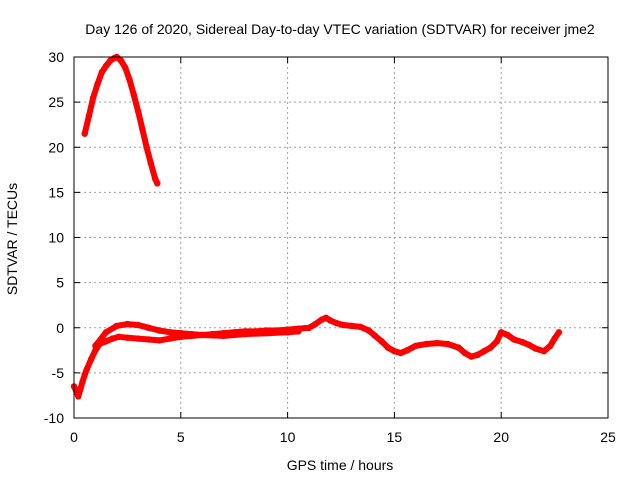  Describe the element at coordinates (395, 437) in the screenshot. I see `x-tick-label: 15` at that location.